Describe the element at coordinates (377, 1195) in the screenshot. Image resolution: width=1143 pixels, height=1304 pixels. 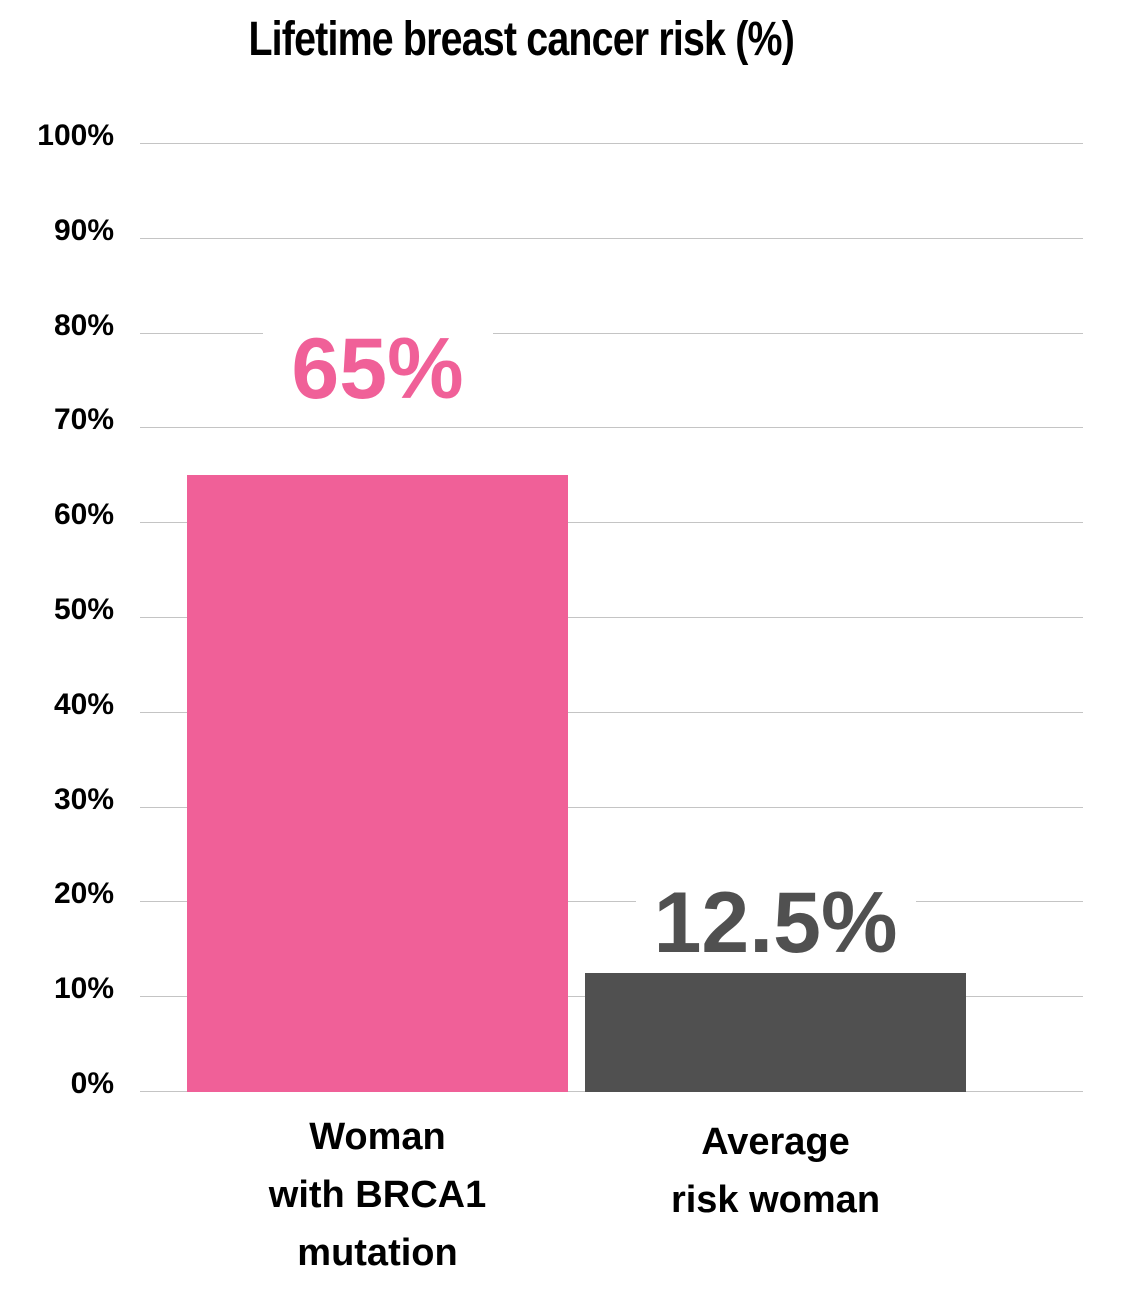
I see `x-category-label: Woman with BRCA1 mutation` at that location.